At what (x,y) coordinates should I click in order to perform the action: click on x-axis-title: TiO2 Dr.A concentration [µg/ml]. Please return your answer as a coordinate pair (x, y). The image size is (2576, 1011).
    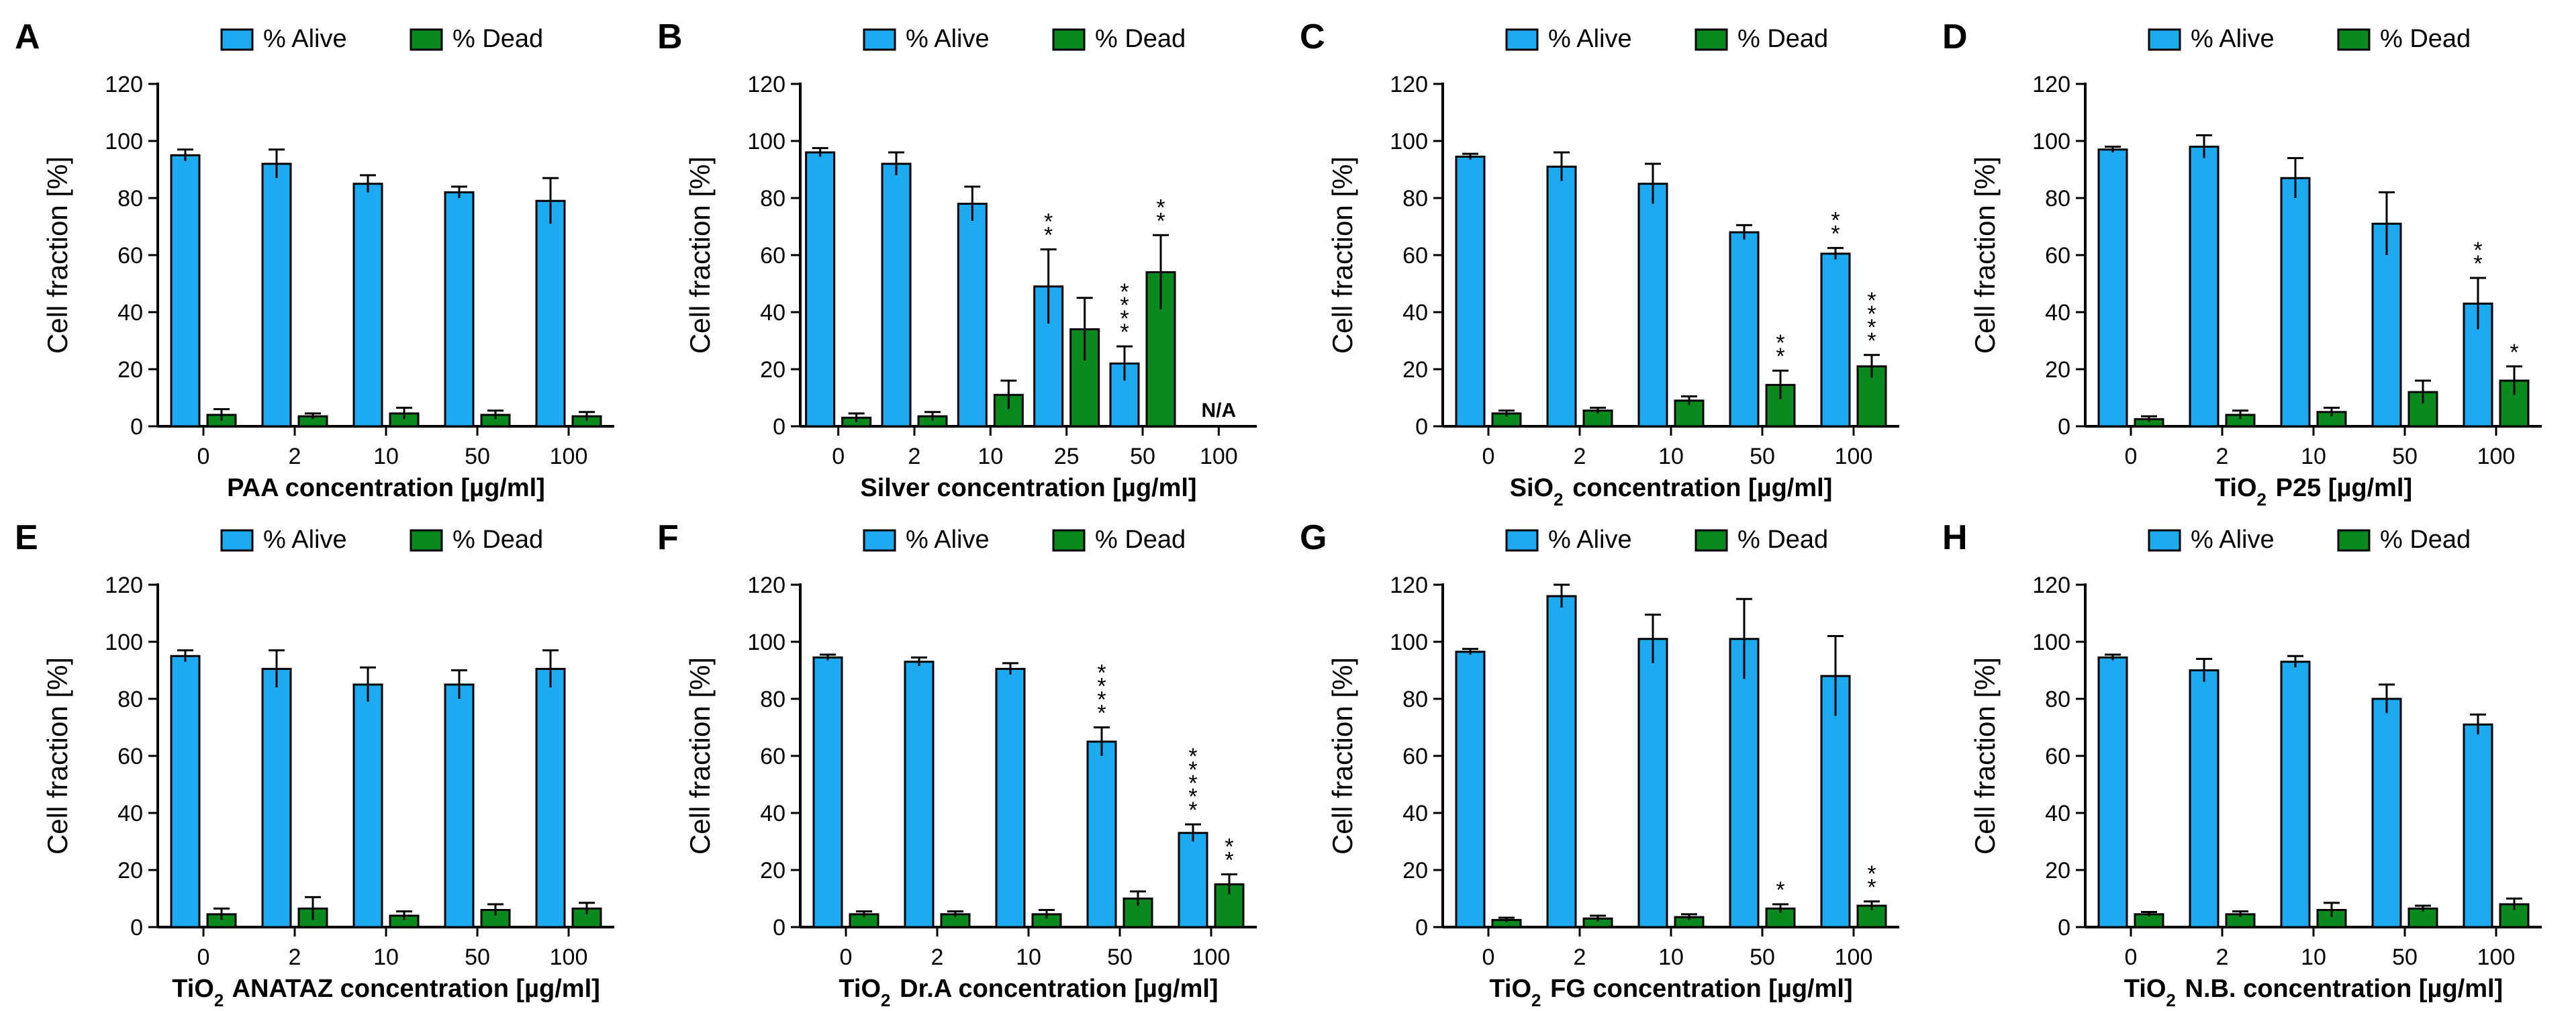
    Looking at the image, I should click on (1028, 992).